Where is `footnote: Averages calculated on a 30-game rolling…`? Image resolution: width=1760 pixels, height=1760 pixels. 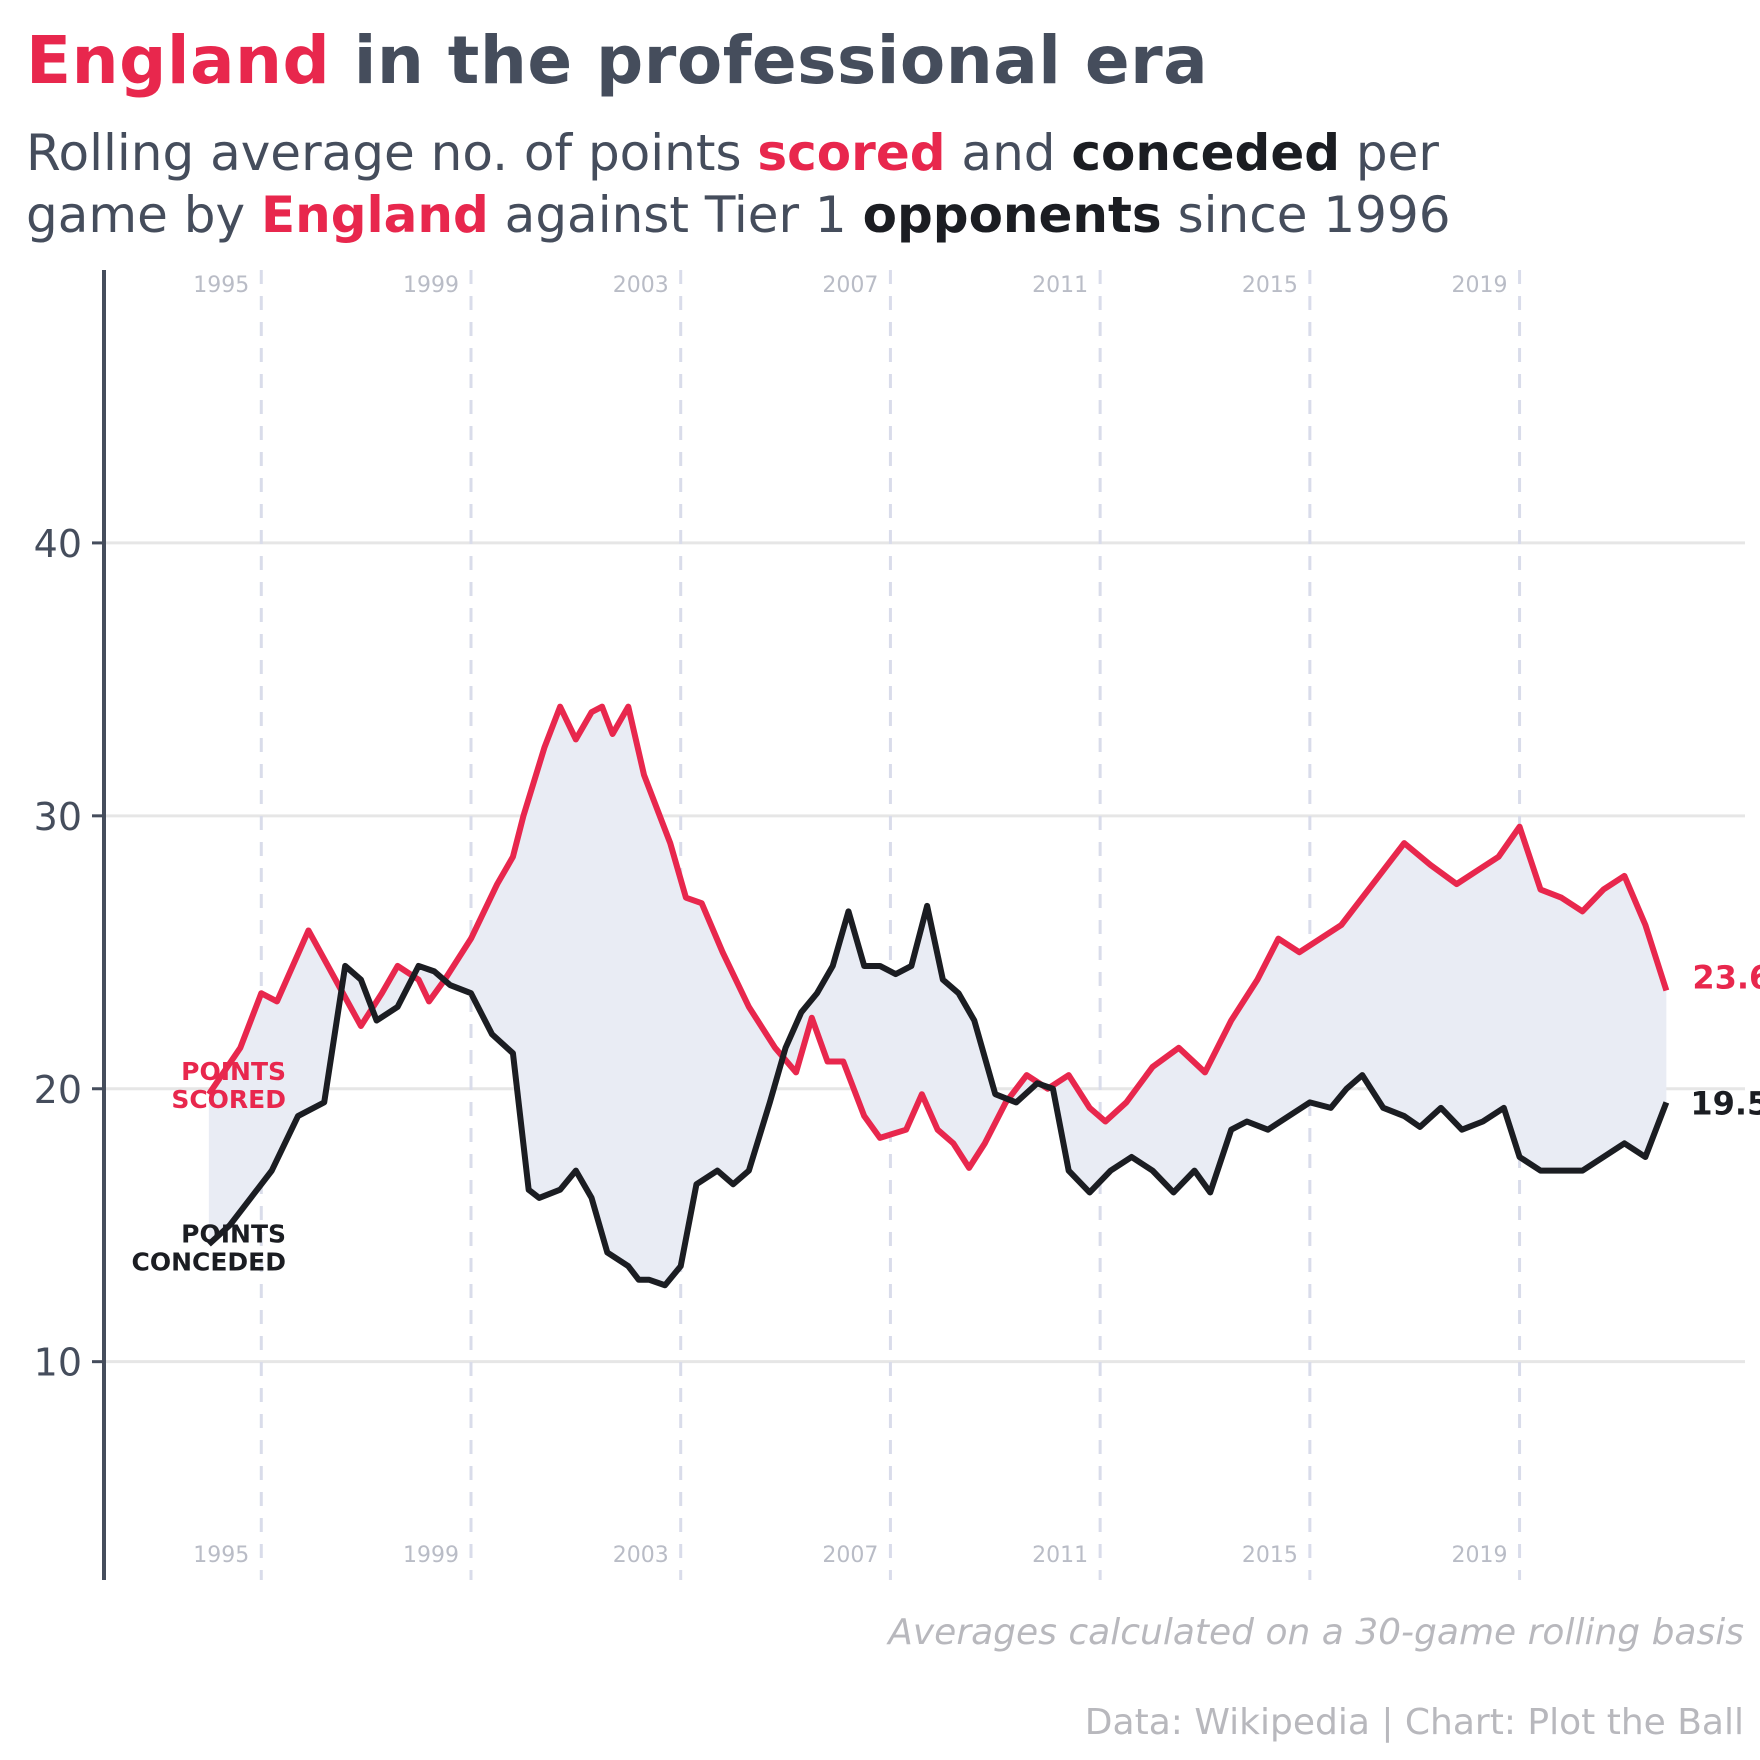
footnote: Averages calculated on a 30-game rolling… is located at coordinates (1316, 1632).